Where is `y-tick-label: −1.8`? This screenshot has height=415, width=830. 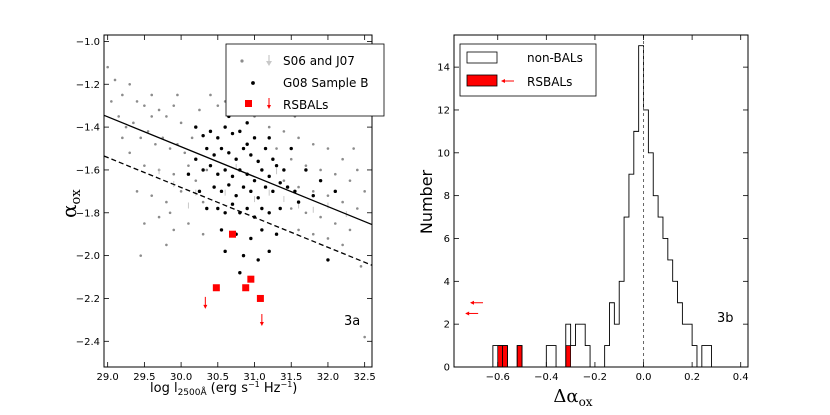
y-tick-label: −1.8 is located at coordinates (88, 213).